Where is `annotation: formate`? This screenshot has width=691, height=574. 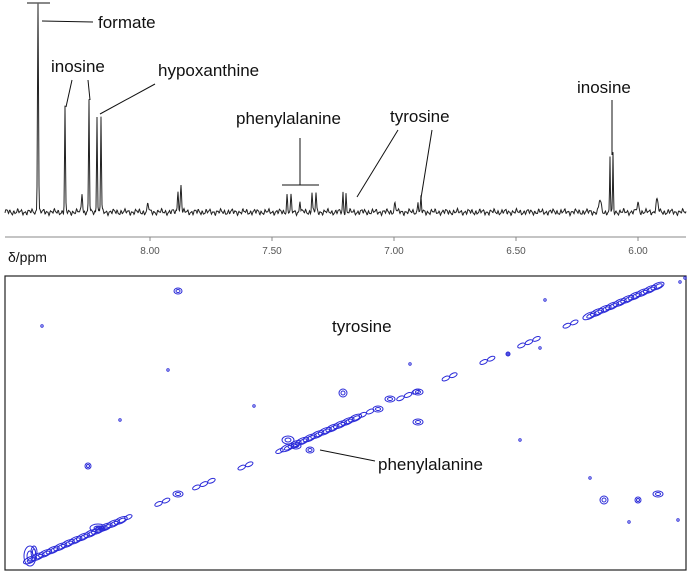 annotation: formate is located at coordinates (127, 22).